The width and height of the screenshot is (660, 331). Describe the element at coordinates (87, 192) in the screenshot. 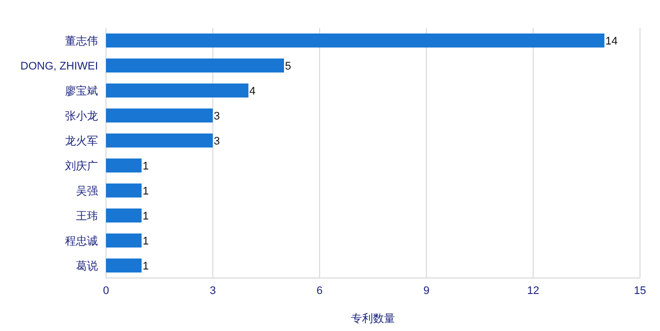

I see `y-tick-label: 吴强` at that location.